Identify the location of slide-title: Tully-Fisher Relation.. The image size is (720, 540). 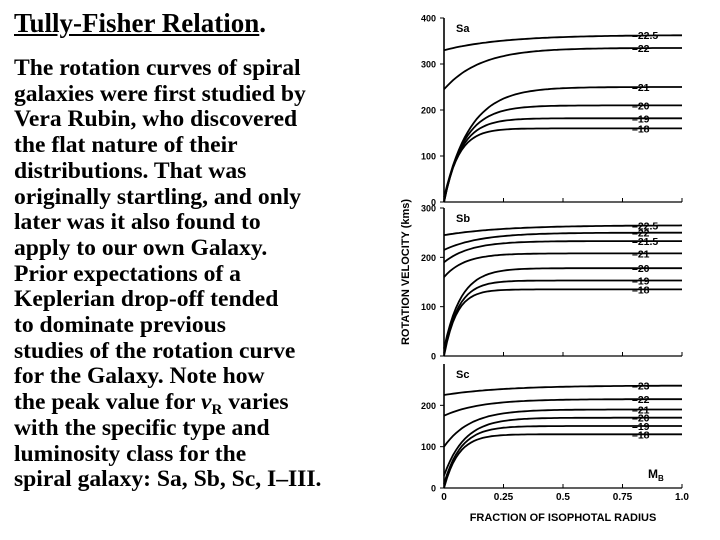
(140, 23).